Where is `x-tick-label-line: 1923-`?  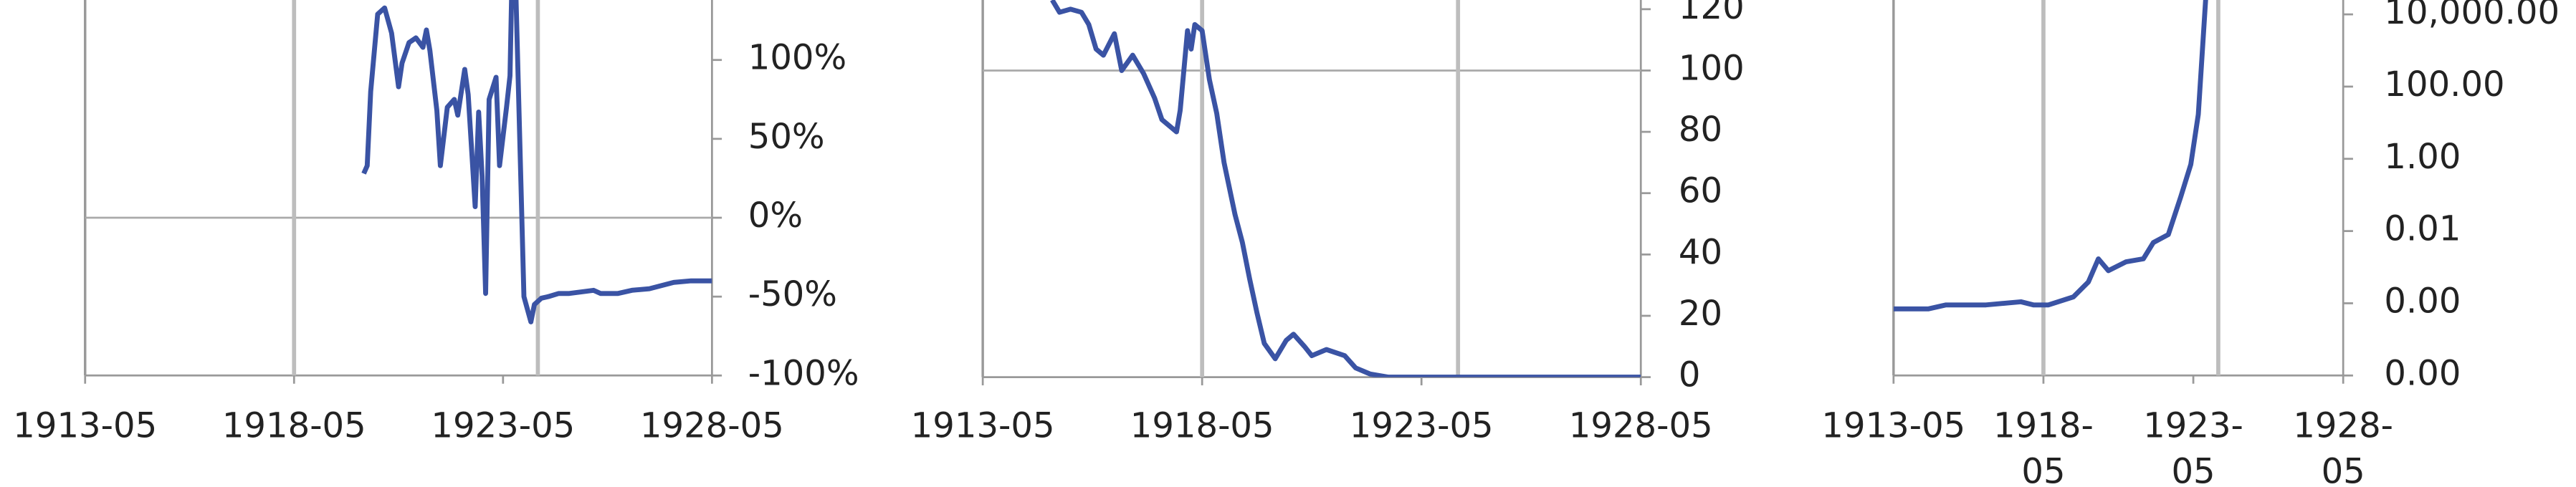 x-tick-label-line: 1923- is located at coordinates (2193, 426).